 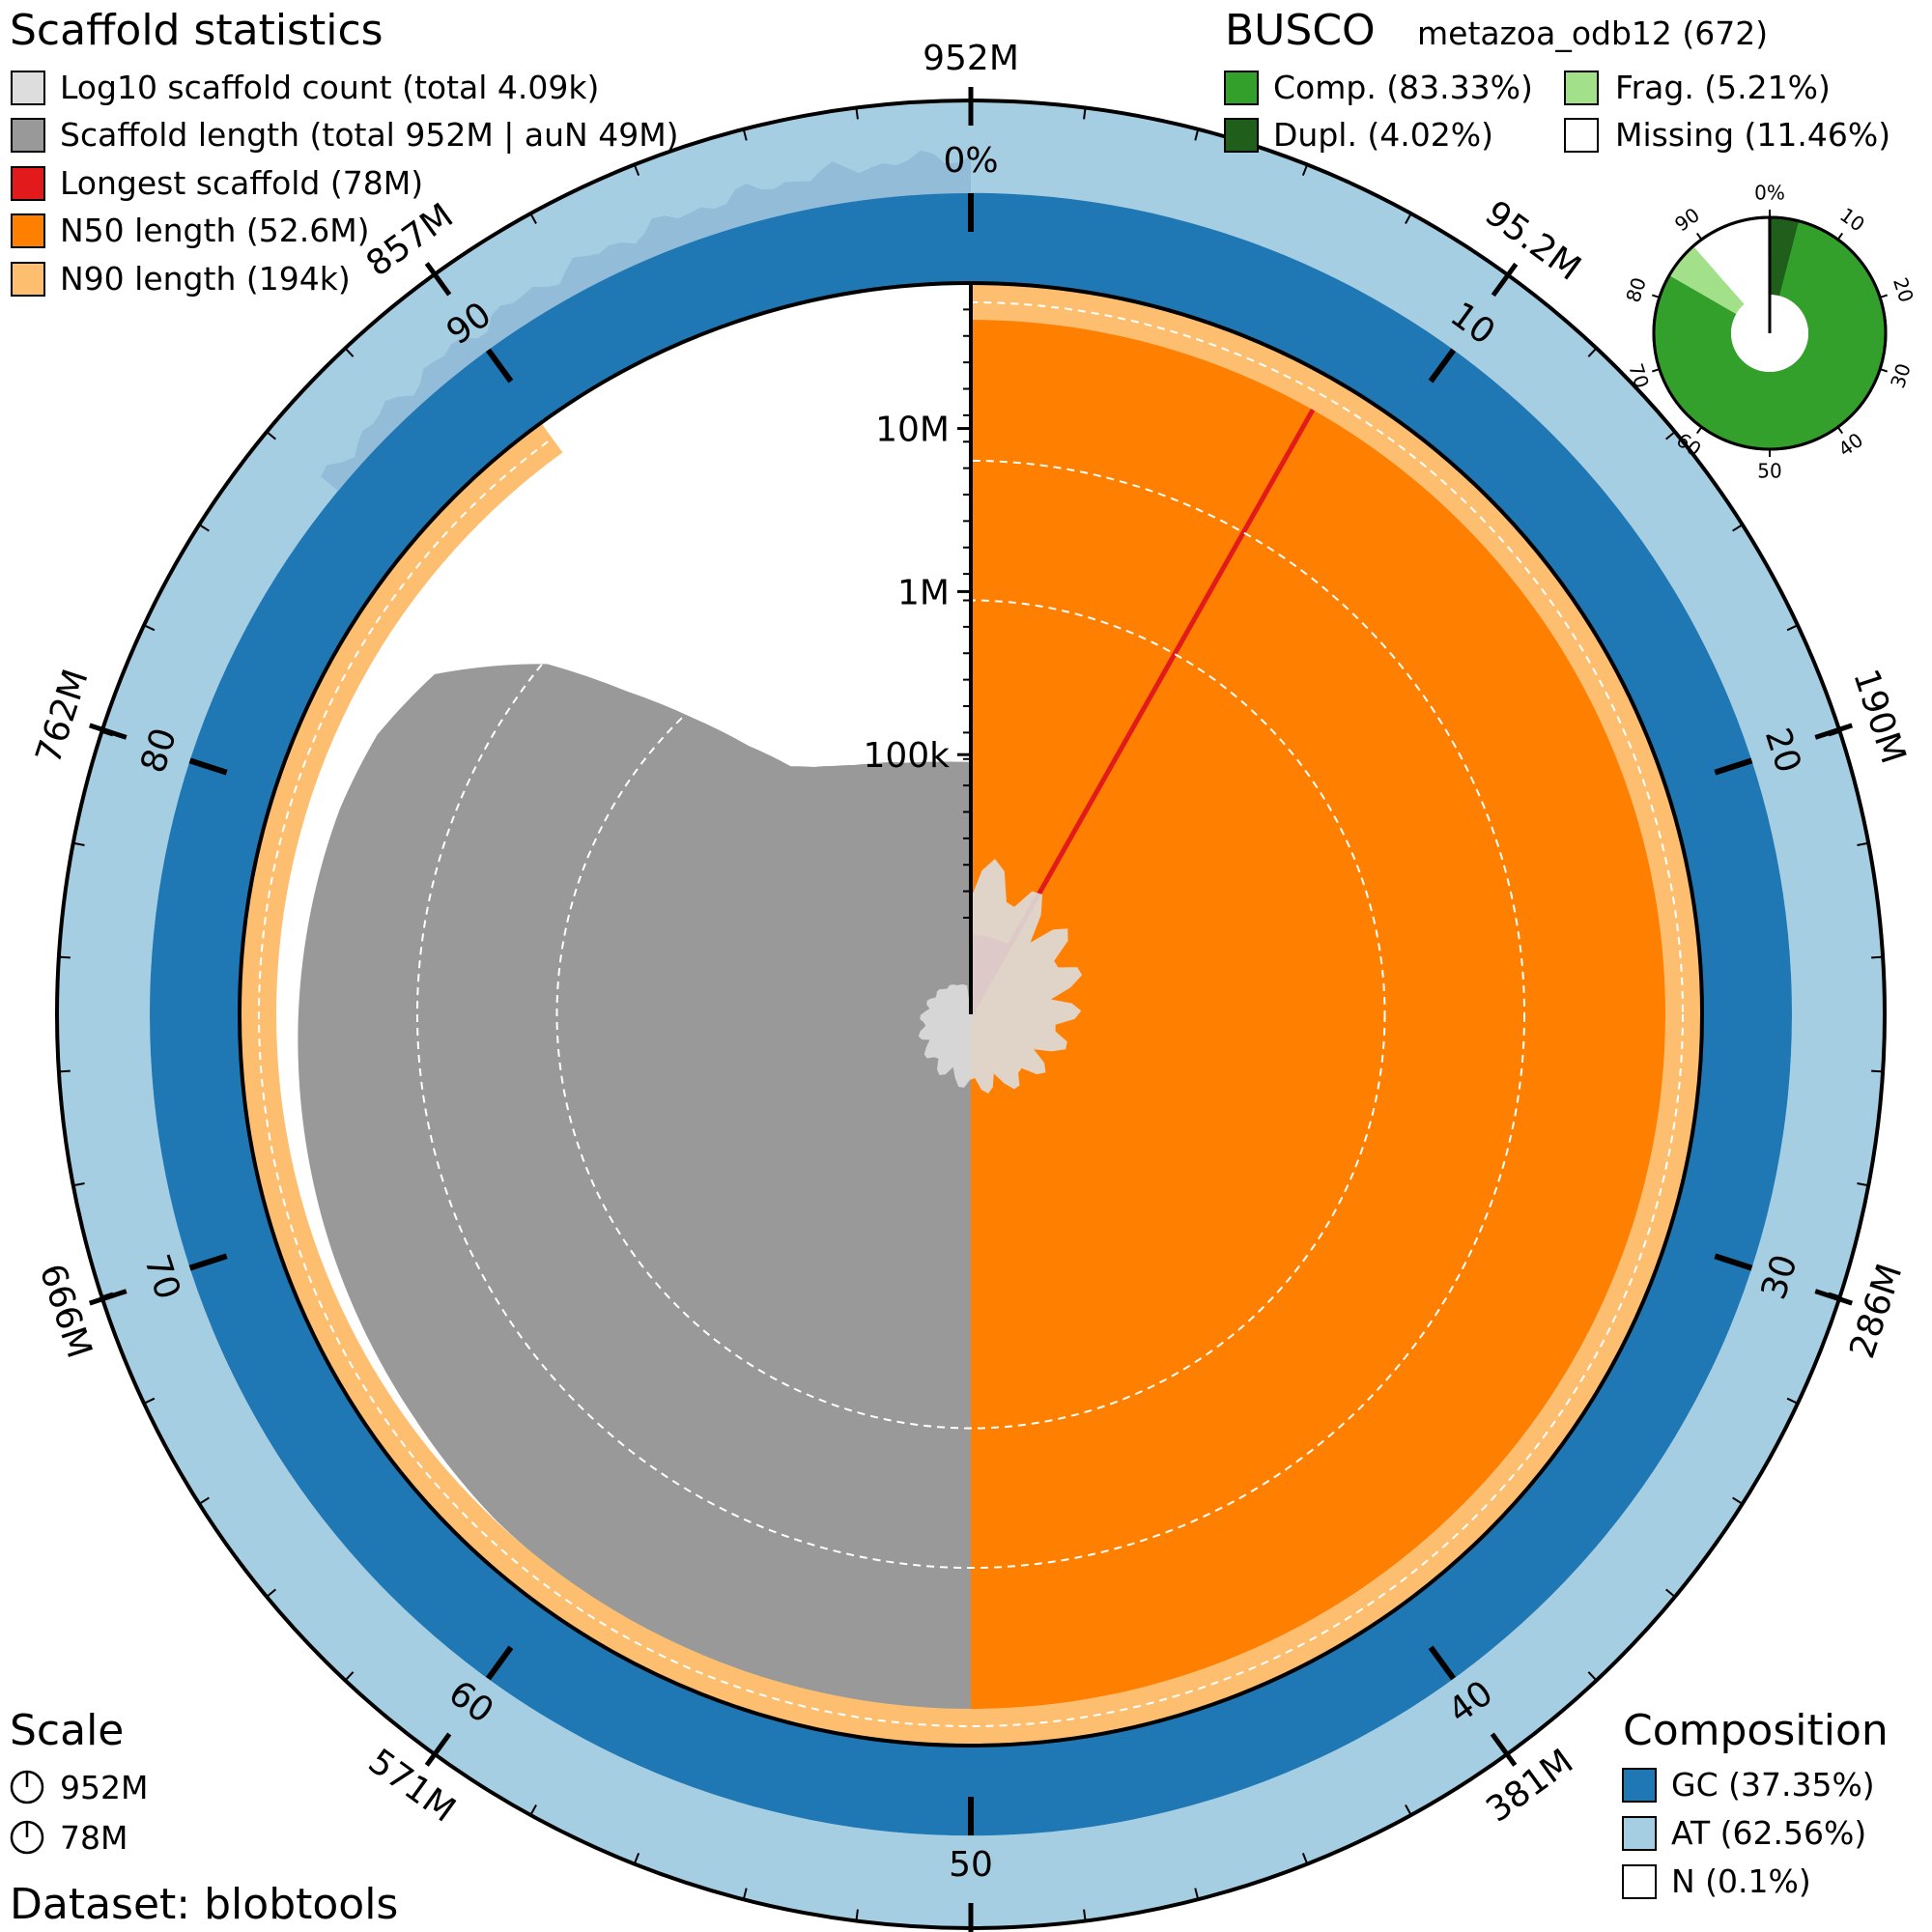 I want to click on composition-swatch-gc, so click(x=1639, y=1785).